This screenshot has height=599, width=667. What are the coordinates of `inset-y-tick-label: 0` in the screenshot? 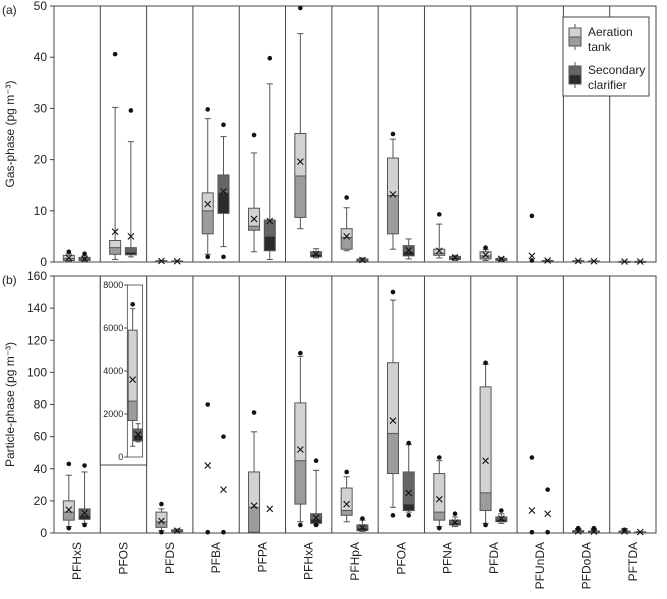 It's located at (120, 457).